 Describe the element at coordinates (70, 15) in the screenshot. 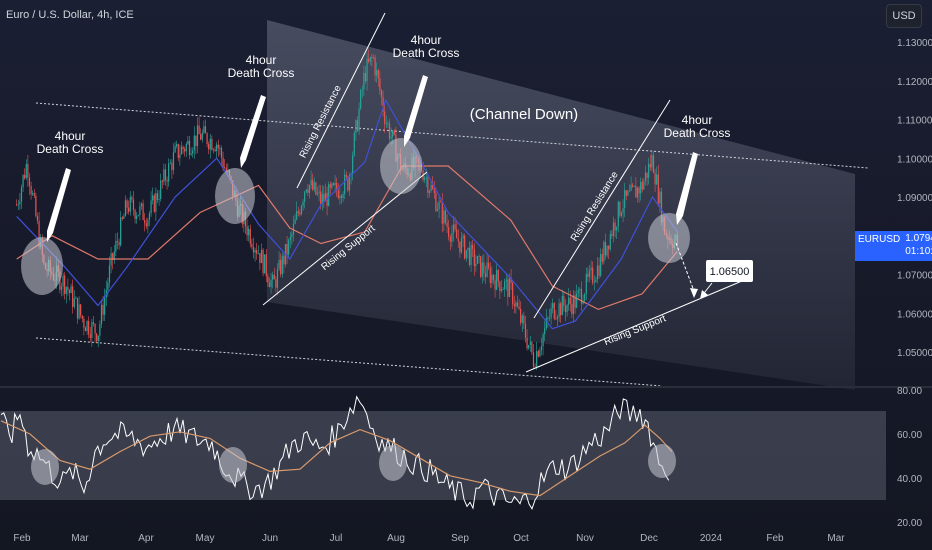

I see `chart-title: Euro / U.S. Dollar, 4h, ICE` at that location.